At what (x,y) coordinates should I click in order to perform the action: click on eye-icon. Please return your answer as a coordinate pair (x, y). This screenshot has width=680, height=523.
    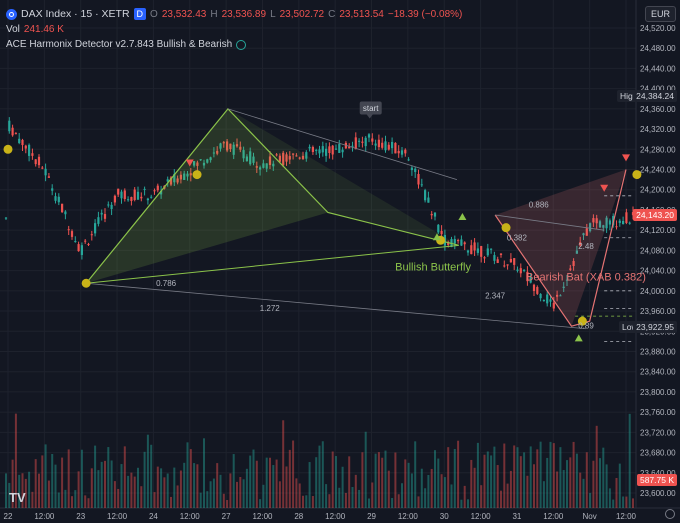
    Looking at the image, I should click on (241, 44).